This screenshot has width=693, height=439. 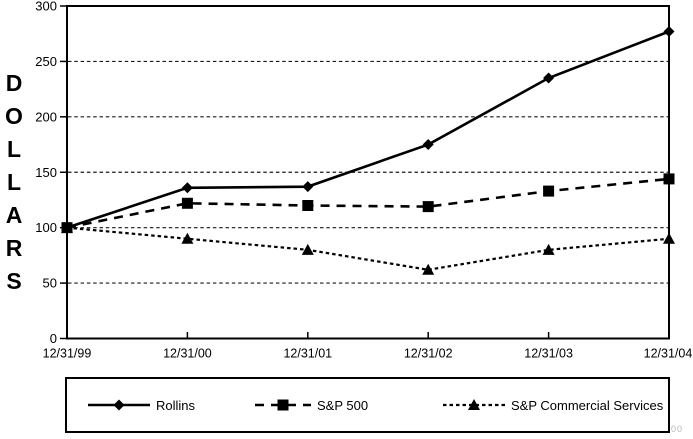 I want to click on rollins-line-sample-icon, so click(x=119, y=405).